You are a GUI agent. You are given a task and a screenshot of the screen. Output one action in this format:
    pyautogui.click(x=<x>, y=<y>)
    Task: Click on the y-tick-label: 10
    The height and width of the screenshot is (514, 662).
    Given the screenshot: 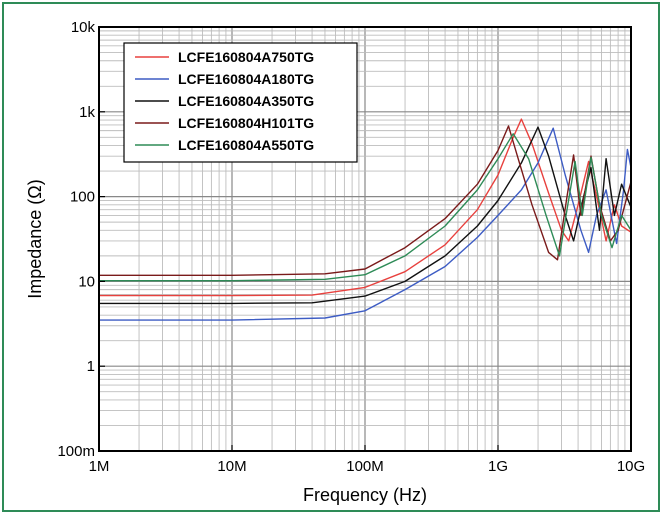 What is the action you would take?
    pyautogui.click(x=86, y=281)
    